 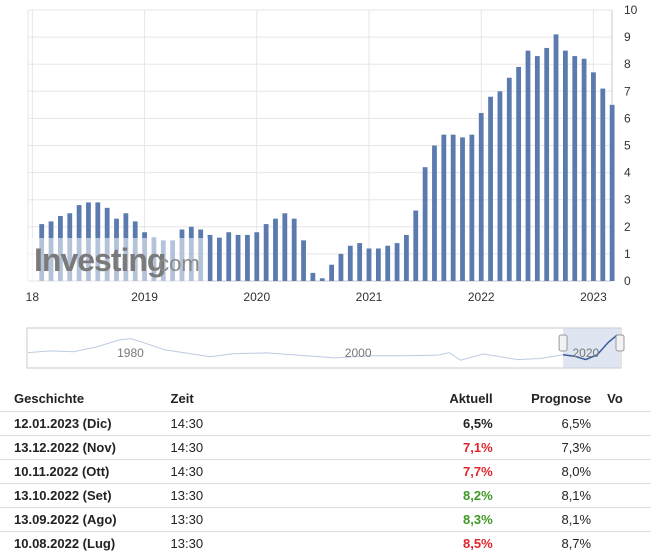 What do you see at coordinates (49, 398) in the screenshot?
I see `header-date: Geschichte` at bounding box center [49, 398].